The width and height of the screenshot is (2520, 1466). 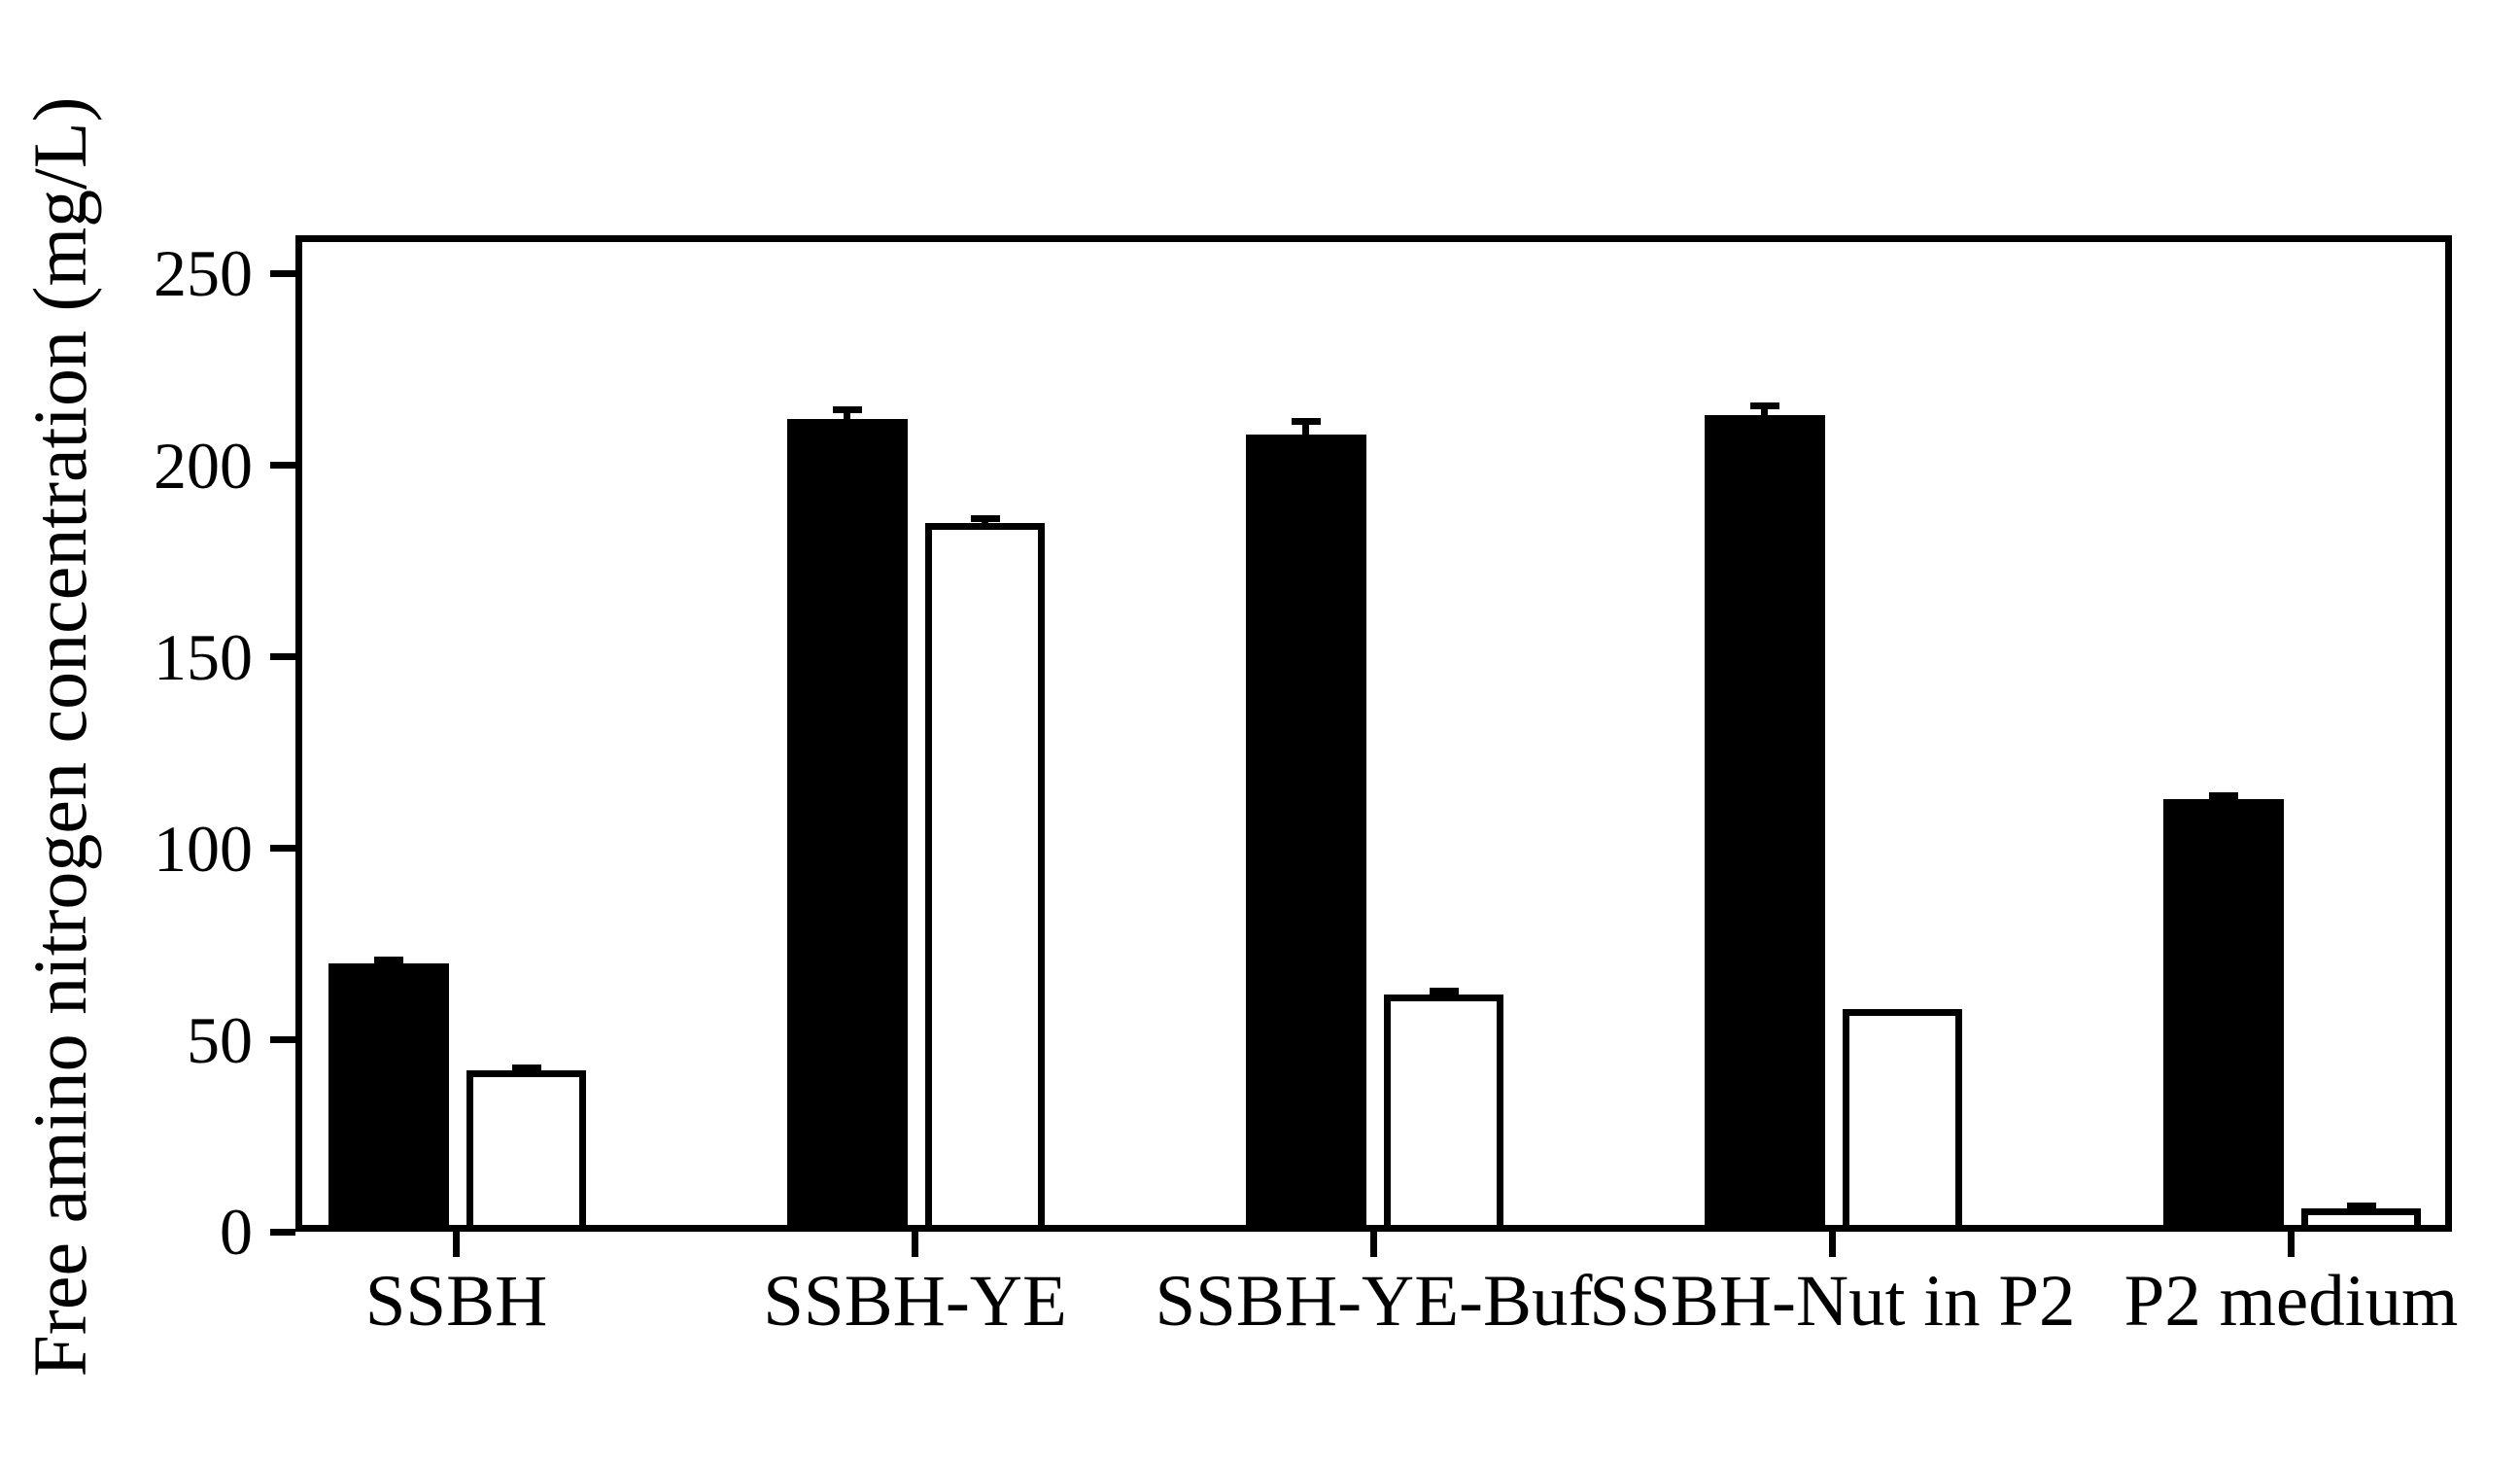 What do you see at coordinates (526, 1151) in the screenshot?
I see `bar-white-SSBH` at bounding box center [526, 1151].